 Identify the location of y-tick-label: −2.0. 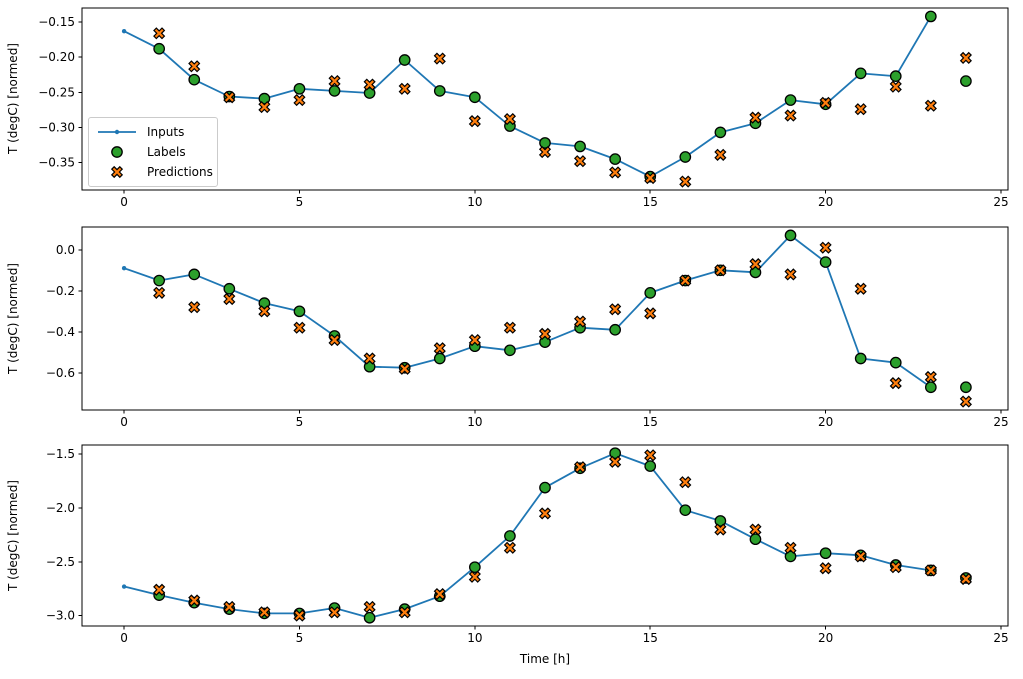
(60, 508).